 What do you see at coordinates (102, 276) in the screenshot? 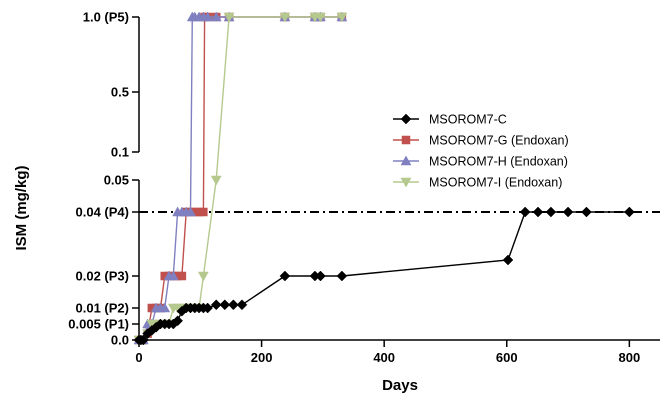
I see `y-tick-label: 0.02 (P3)` at bounding box center [102, 276].